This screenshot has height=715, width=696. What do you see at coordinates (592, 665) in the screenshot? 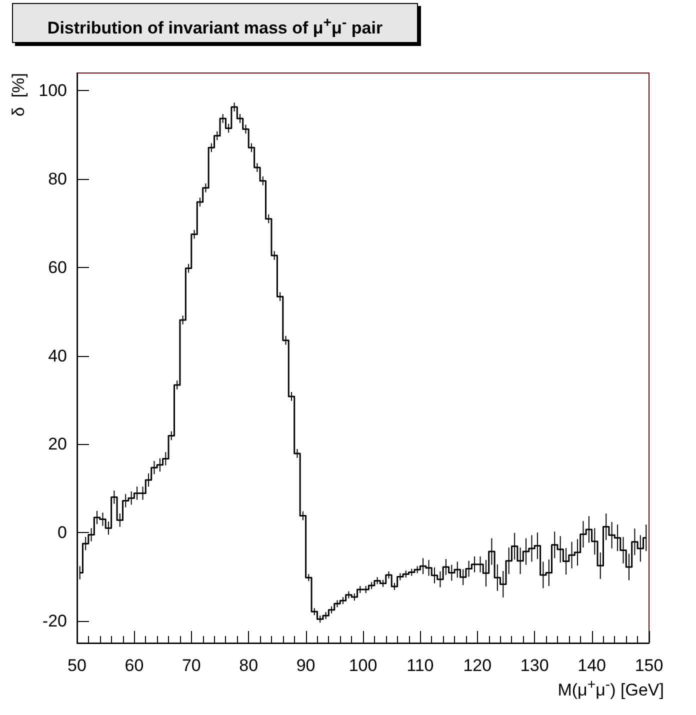
I see `x-tick-label: 140` at bounding box center [592, 665].